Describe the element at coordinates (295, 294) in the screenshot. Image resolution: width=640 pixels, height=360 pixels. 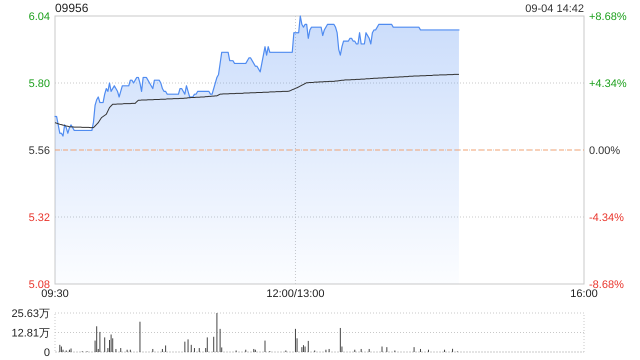
I see `x-tick-label: 12:00/13:00` at that location.